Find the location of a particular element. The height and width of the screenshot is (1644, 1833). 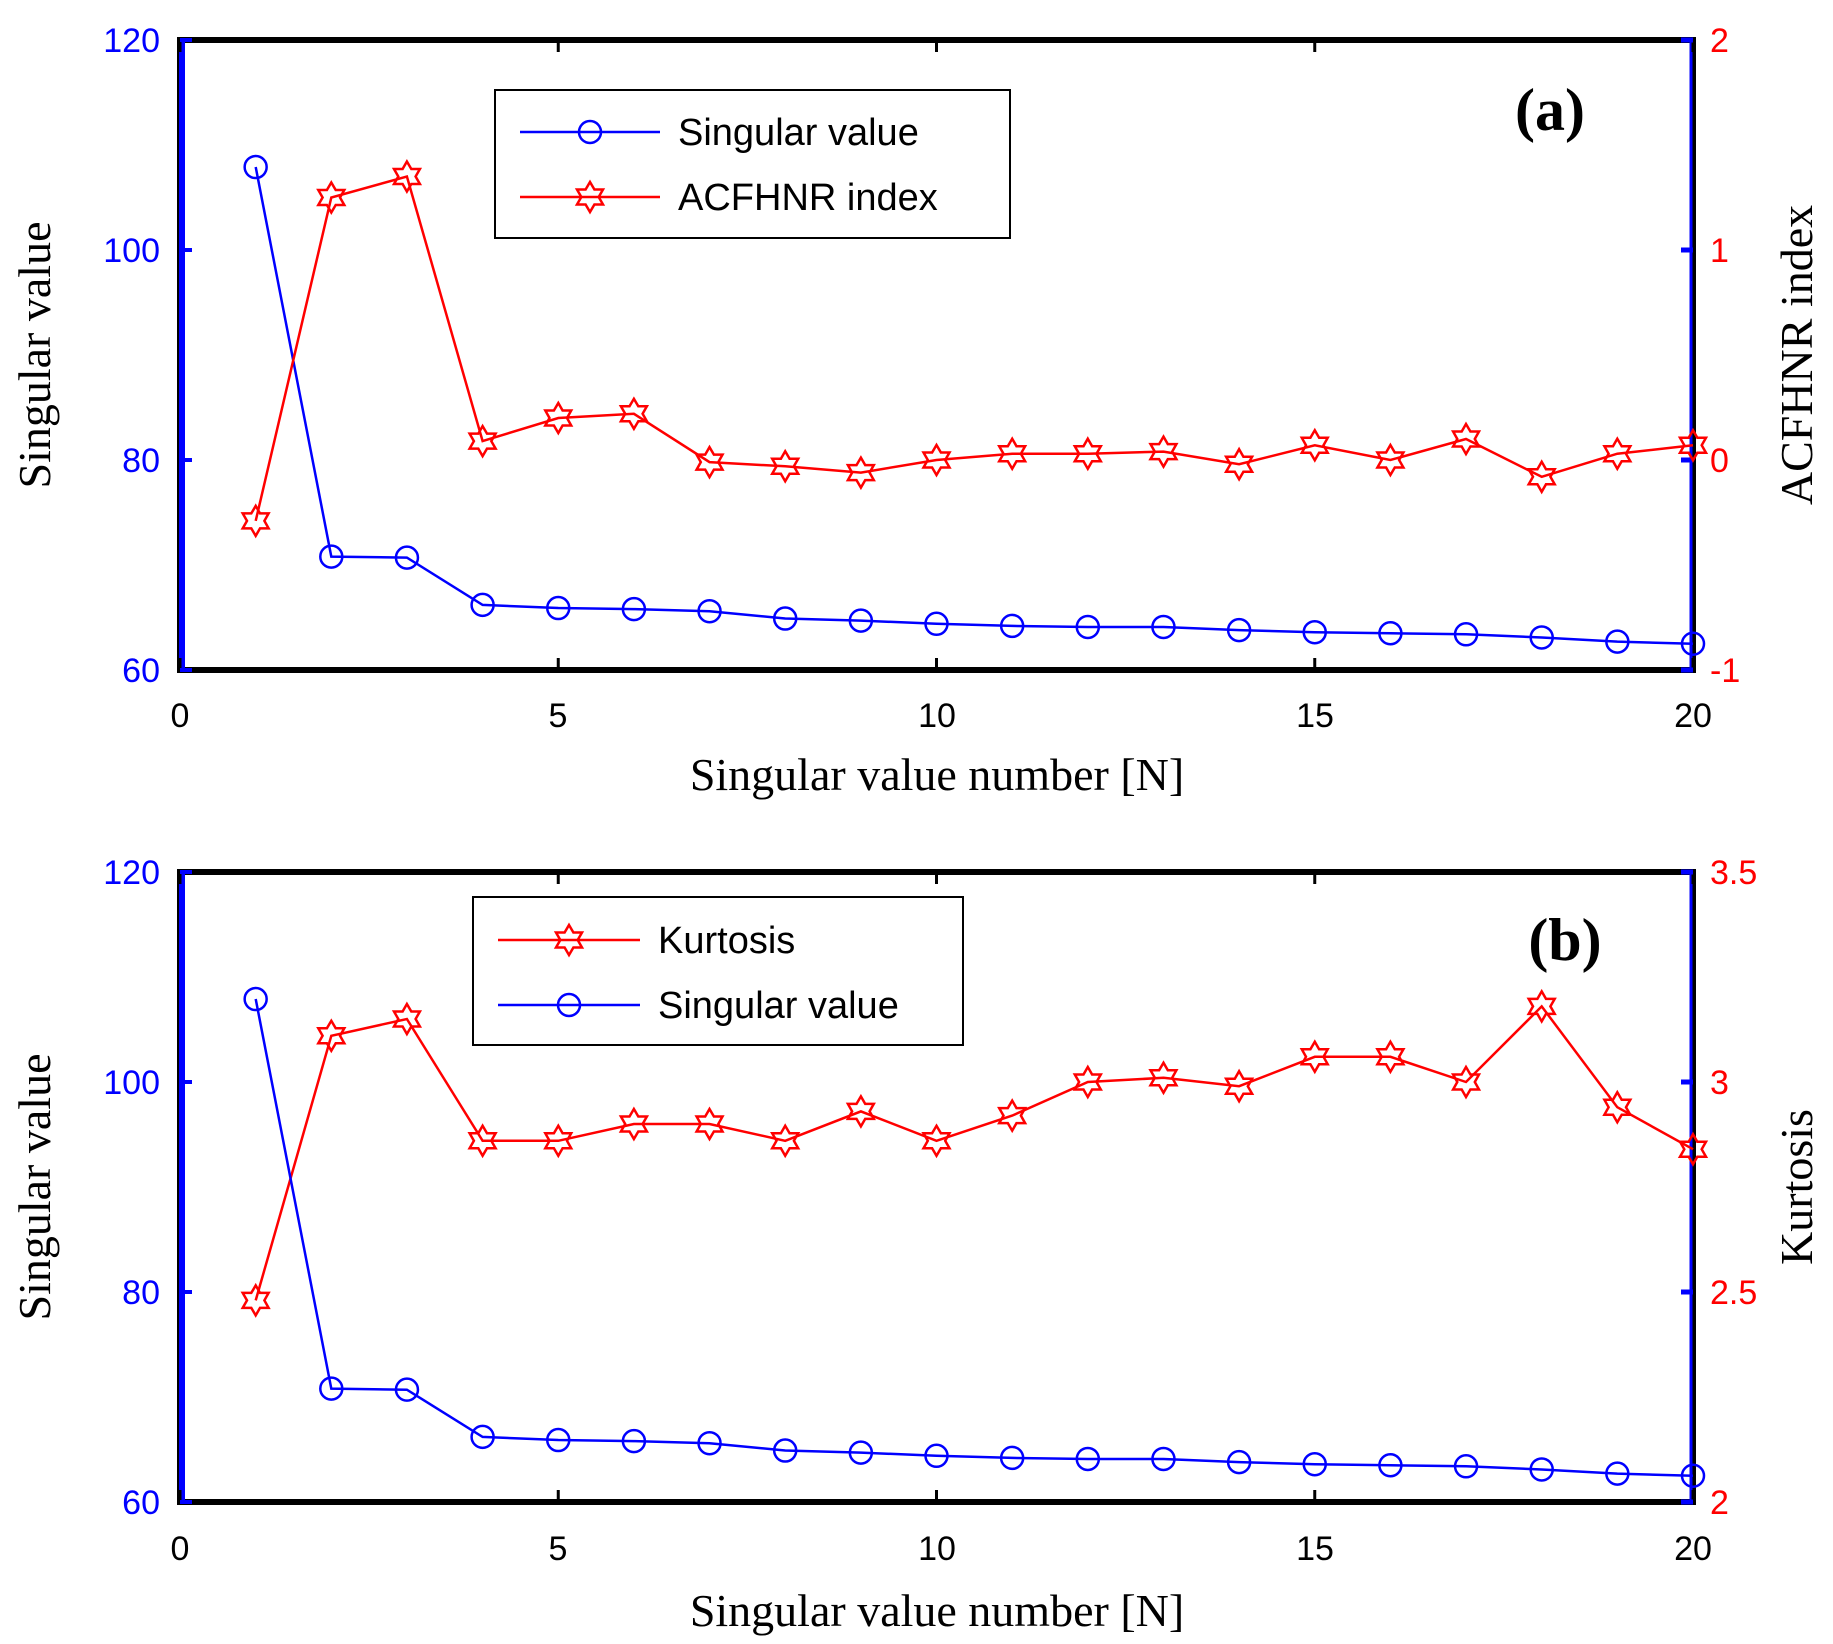

legend-entry-label: Kurtosis is located at coordinates (726, 941).